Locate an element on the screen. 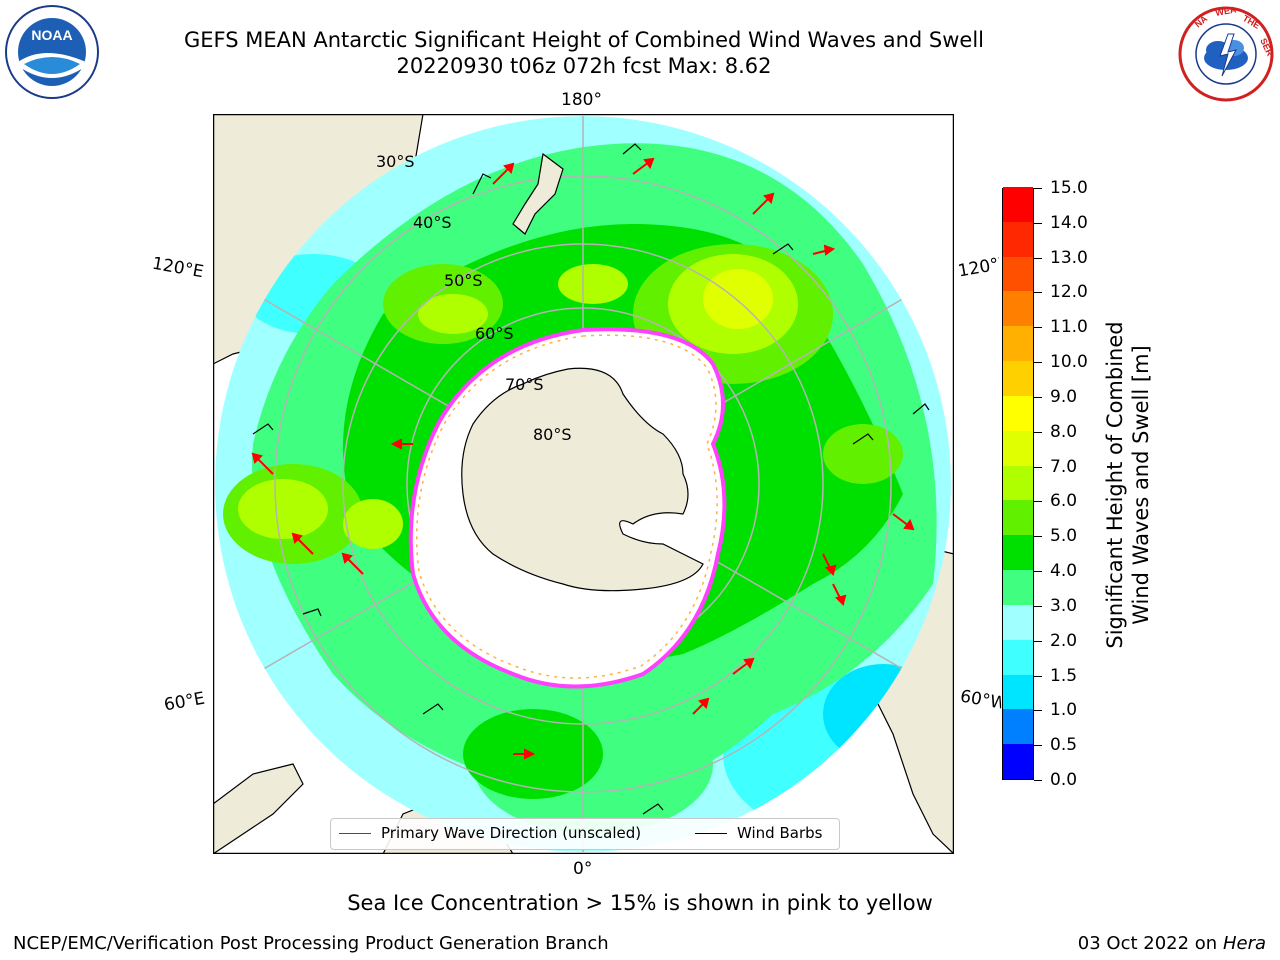  legend-wind-label: Wind Barbs is located at coordinates (780, 833).